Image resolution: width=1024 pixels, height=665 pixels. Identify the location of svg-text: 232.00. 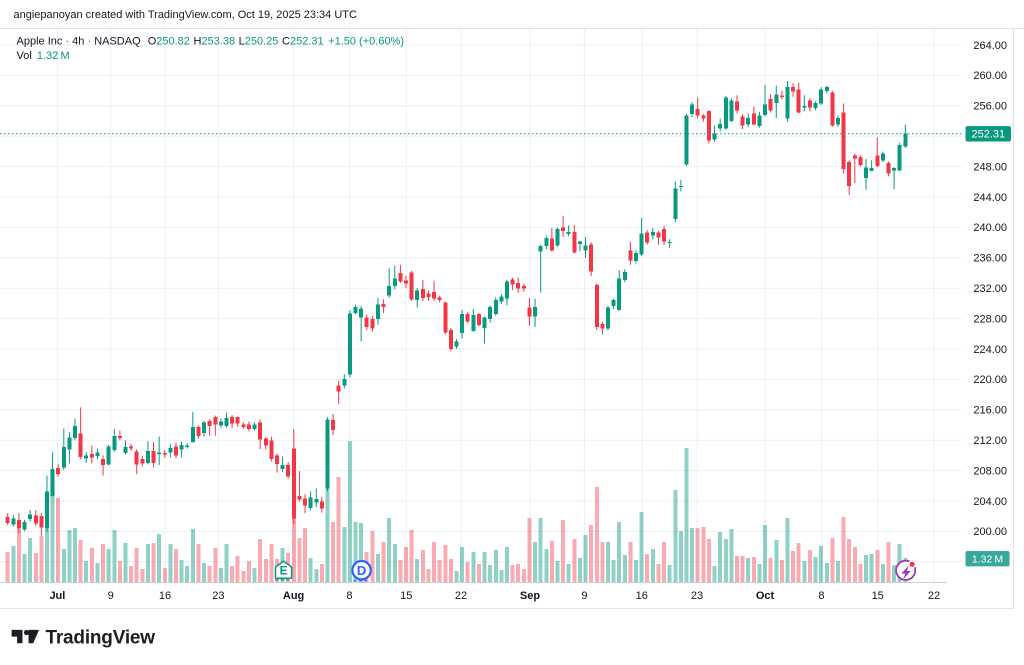
(990, 289).